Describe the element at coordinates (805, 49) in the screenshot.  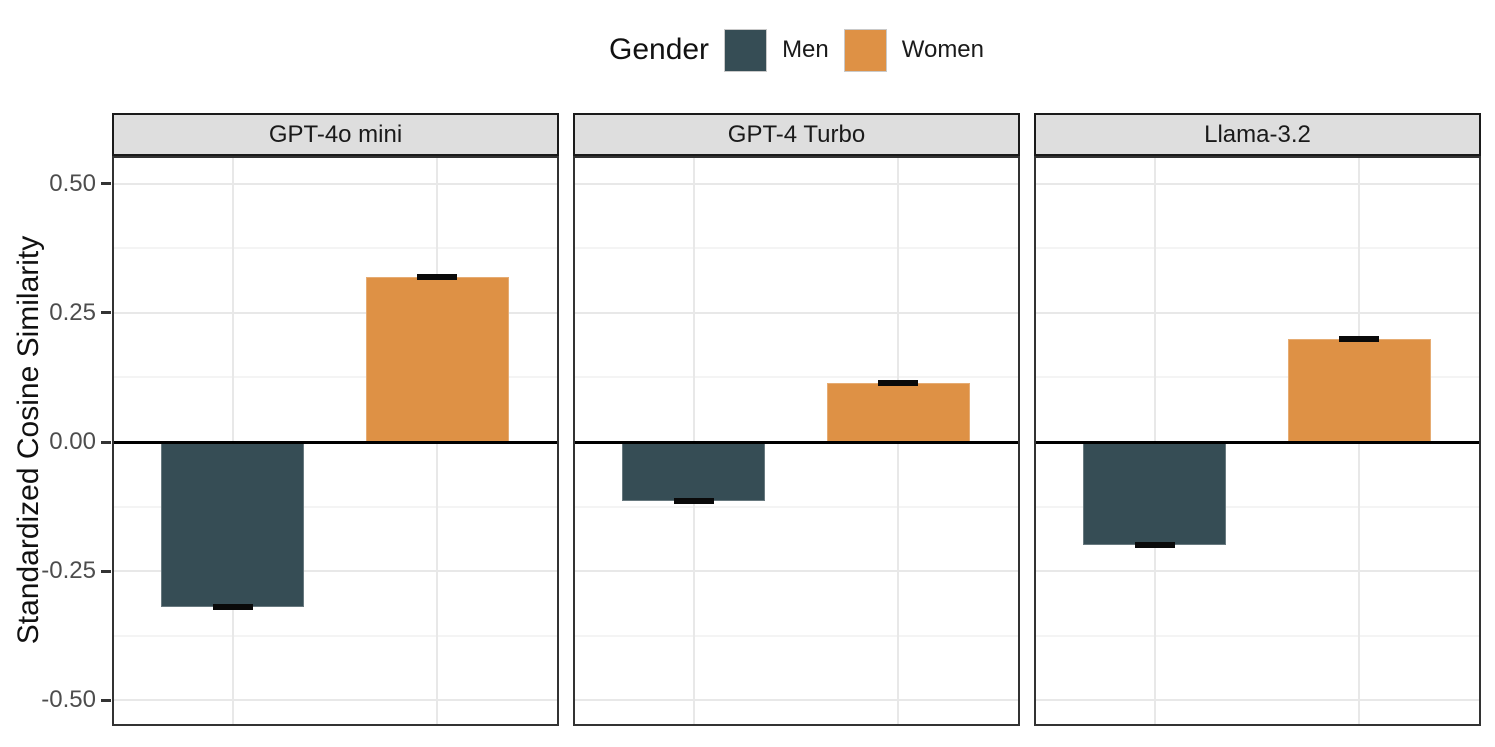
I see `legend-label-men: Men` at that location.